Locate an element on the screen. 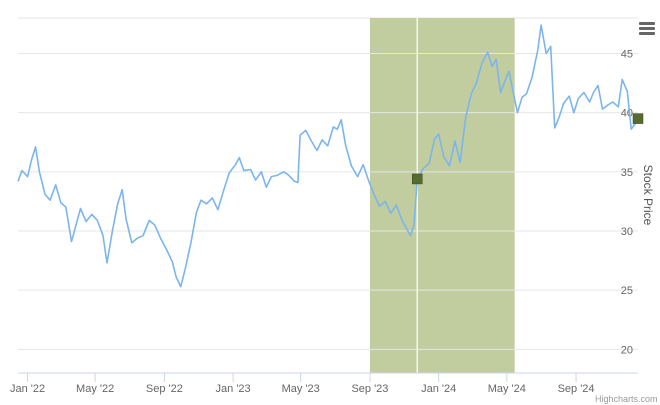  x-tick-label: Jan '22 is located at coordinates (27, 389).